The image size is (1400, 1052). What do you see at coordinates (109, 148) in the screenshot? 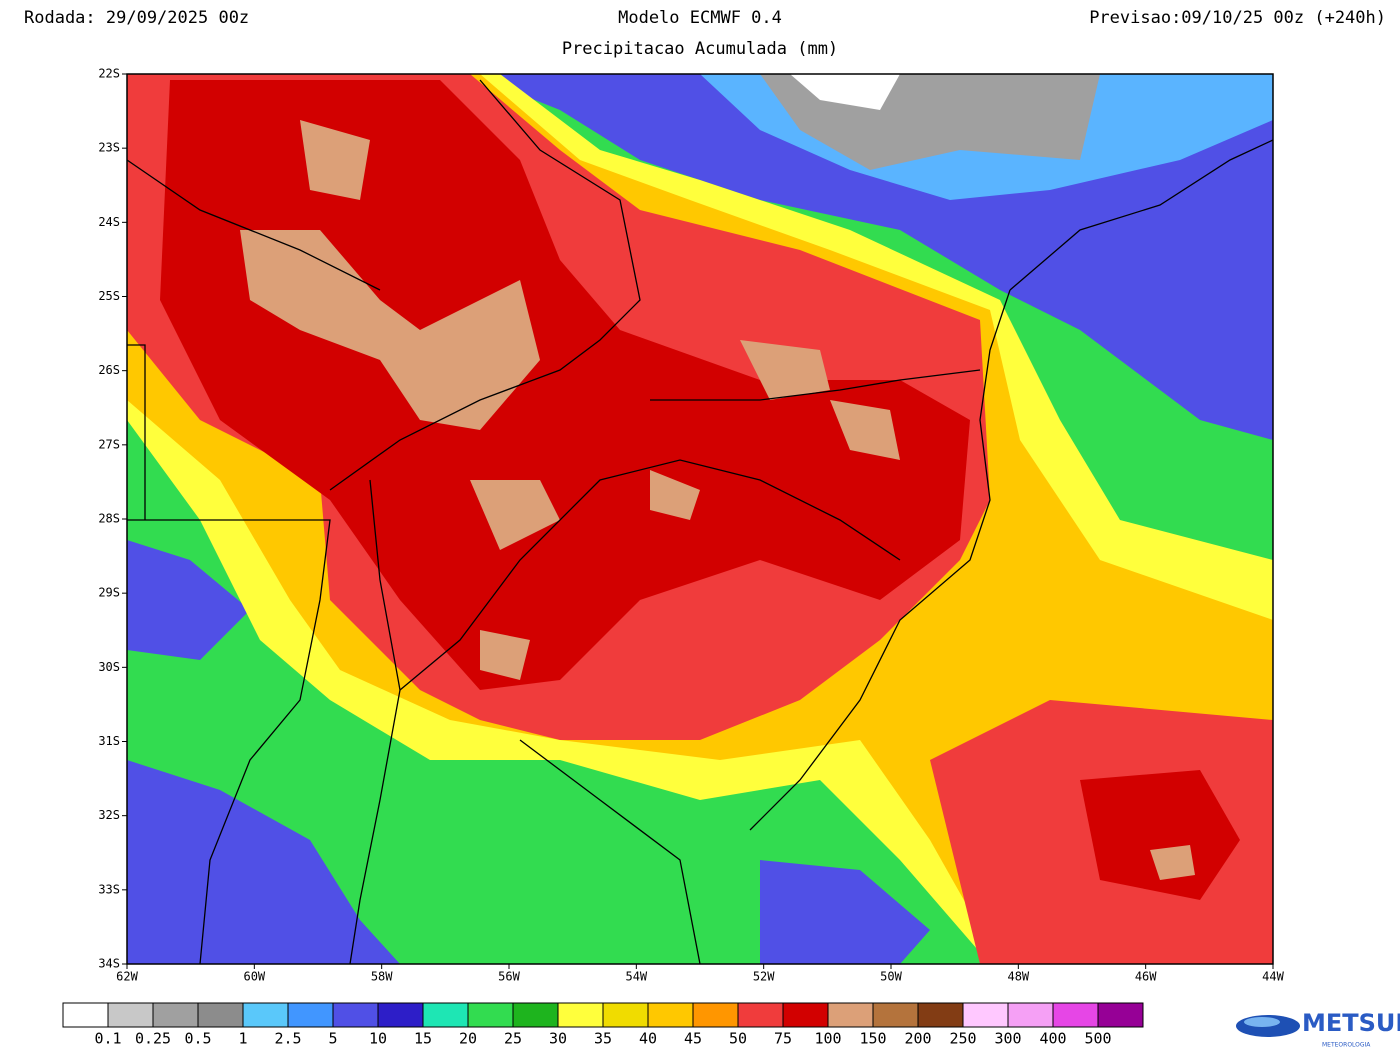
I see `lat-label: 23S` at bounding box center [109, 148].